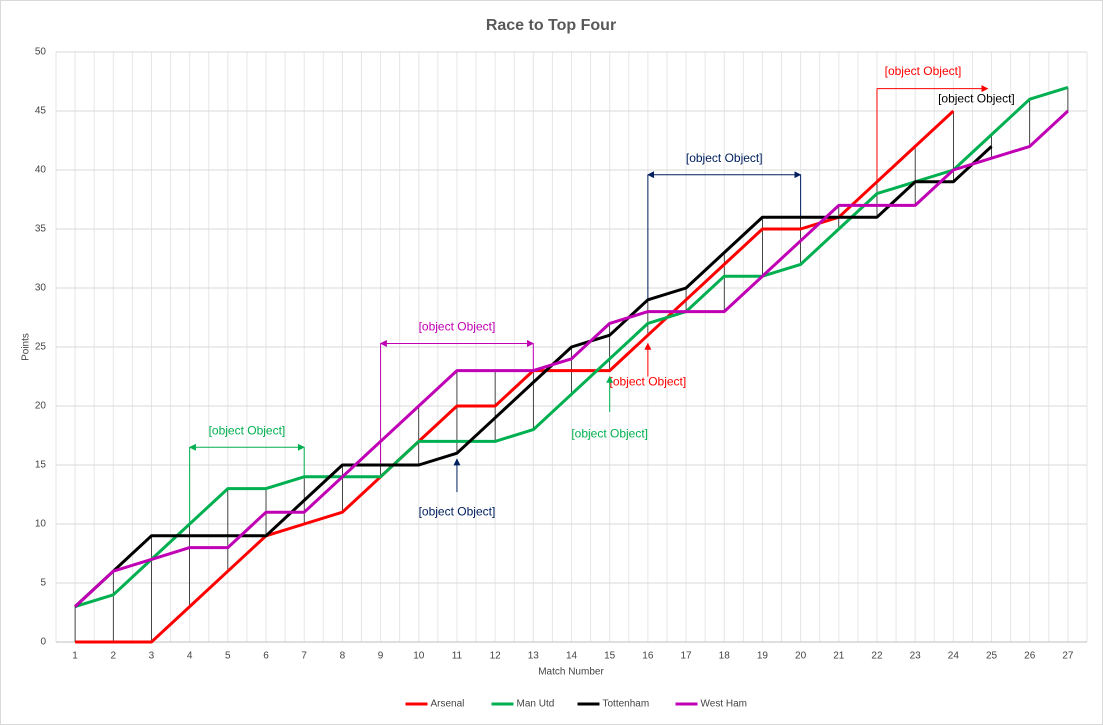 This screenshot has height=725, width=1103. What do you see at coordinates (496, 656) in the screenshot?
I see `x-tick-label: 12` at bounding box center [496, 656].